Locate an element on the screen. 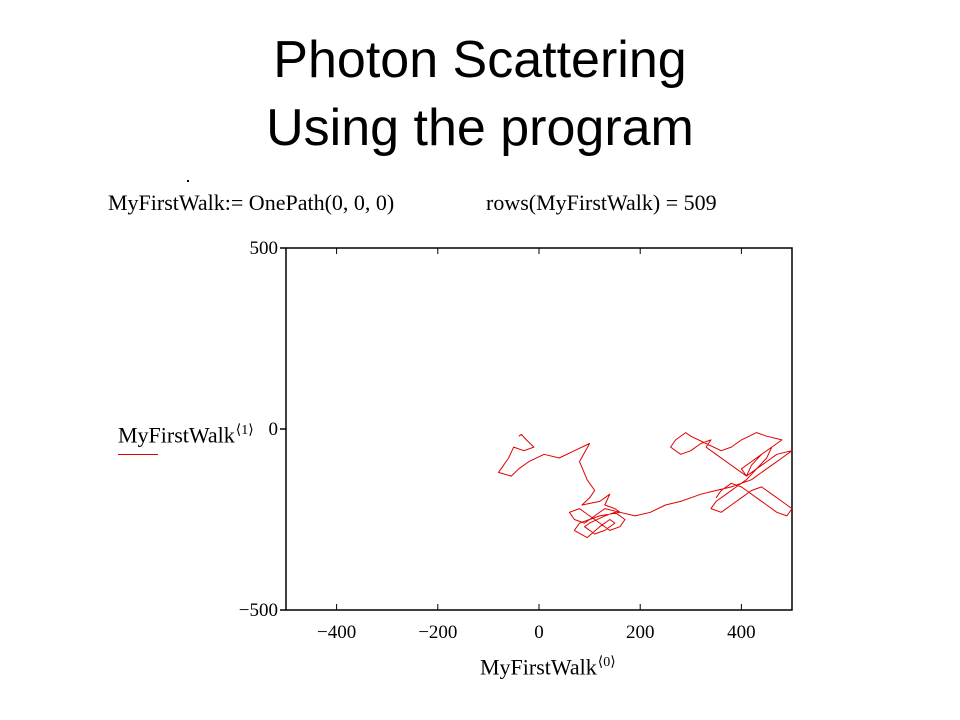 This screenshot has height=720, width=960. slide-title-line1: Photon Scattering is located at coordinates (480, 60).